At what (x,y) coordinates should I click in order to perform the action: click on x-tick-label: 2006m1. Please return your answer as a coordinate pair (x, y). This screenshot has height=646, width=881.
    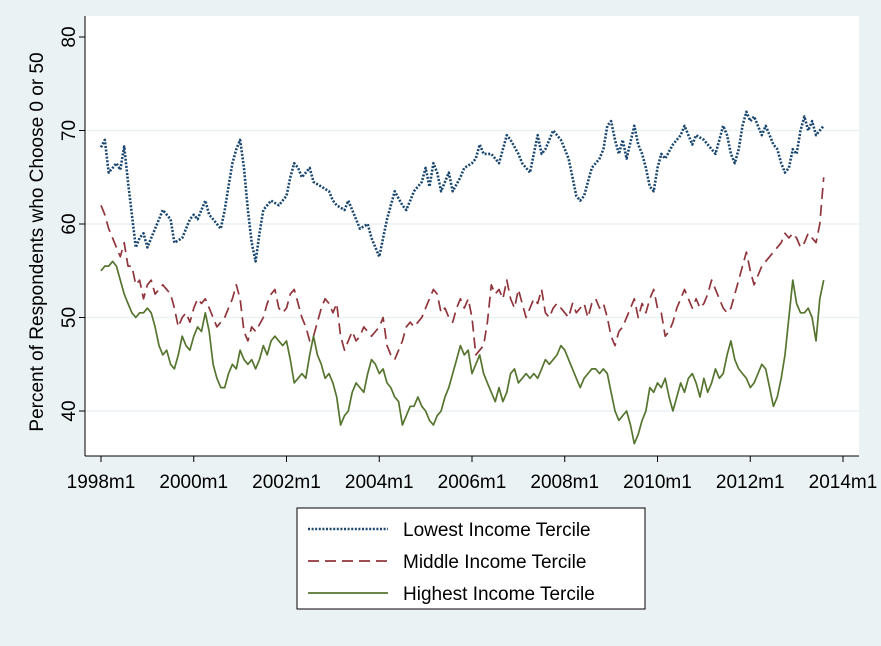
    Looking at the image, I should click on (472, 482).